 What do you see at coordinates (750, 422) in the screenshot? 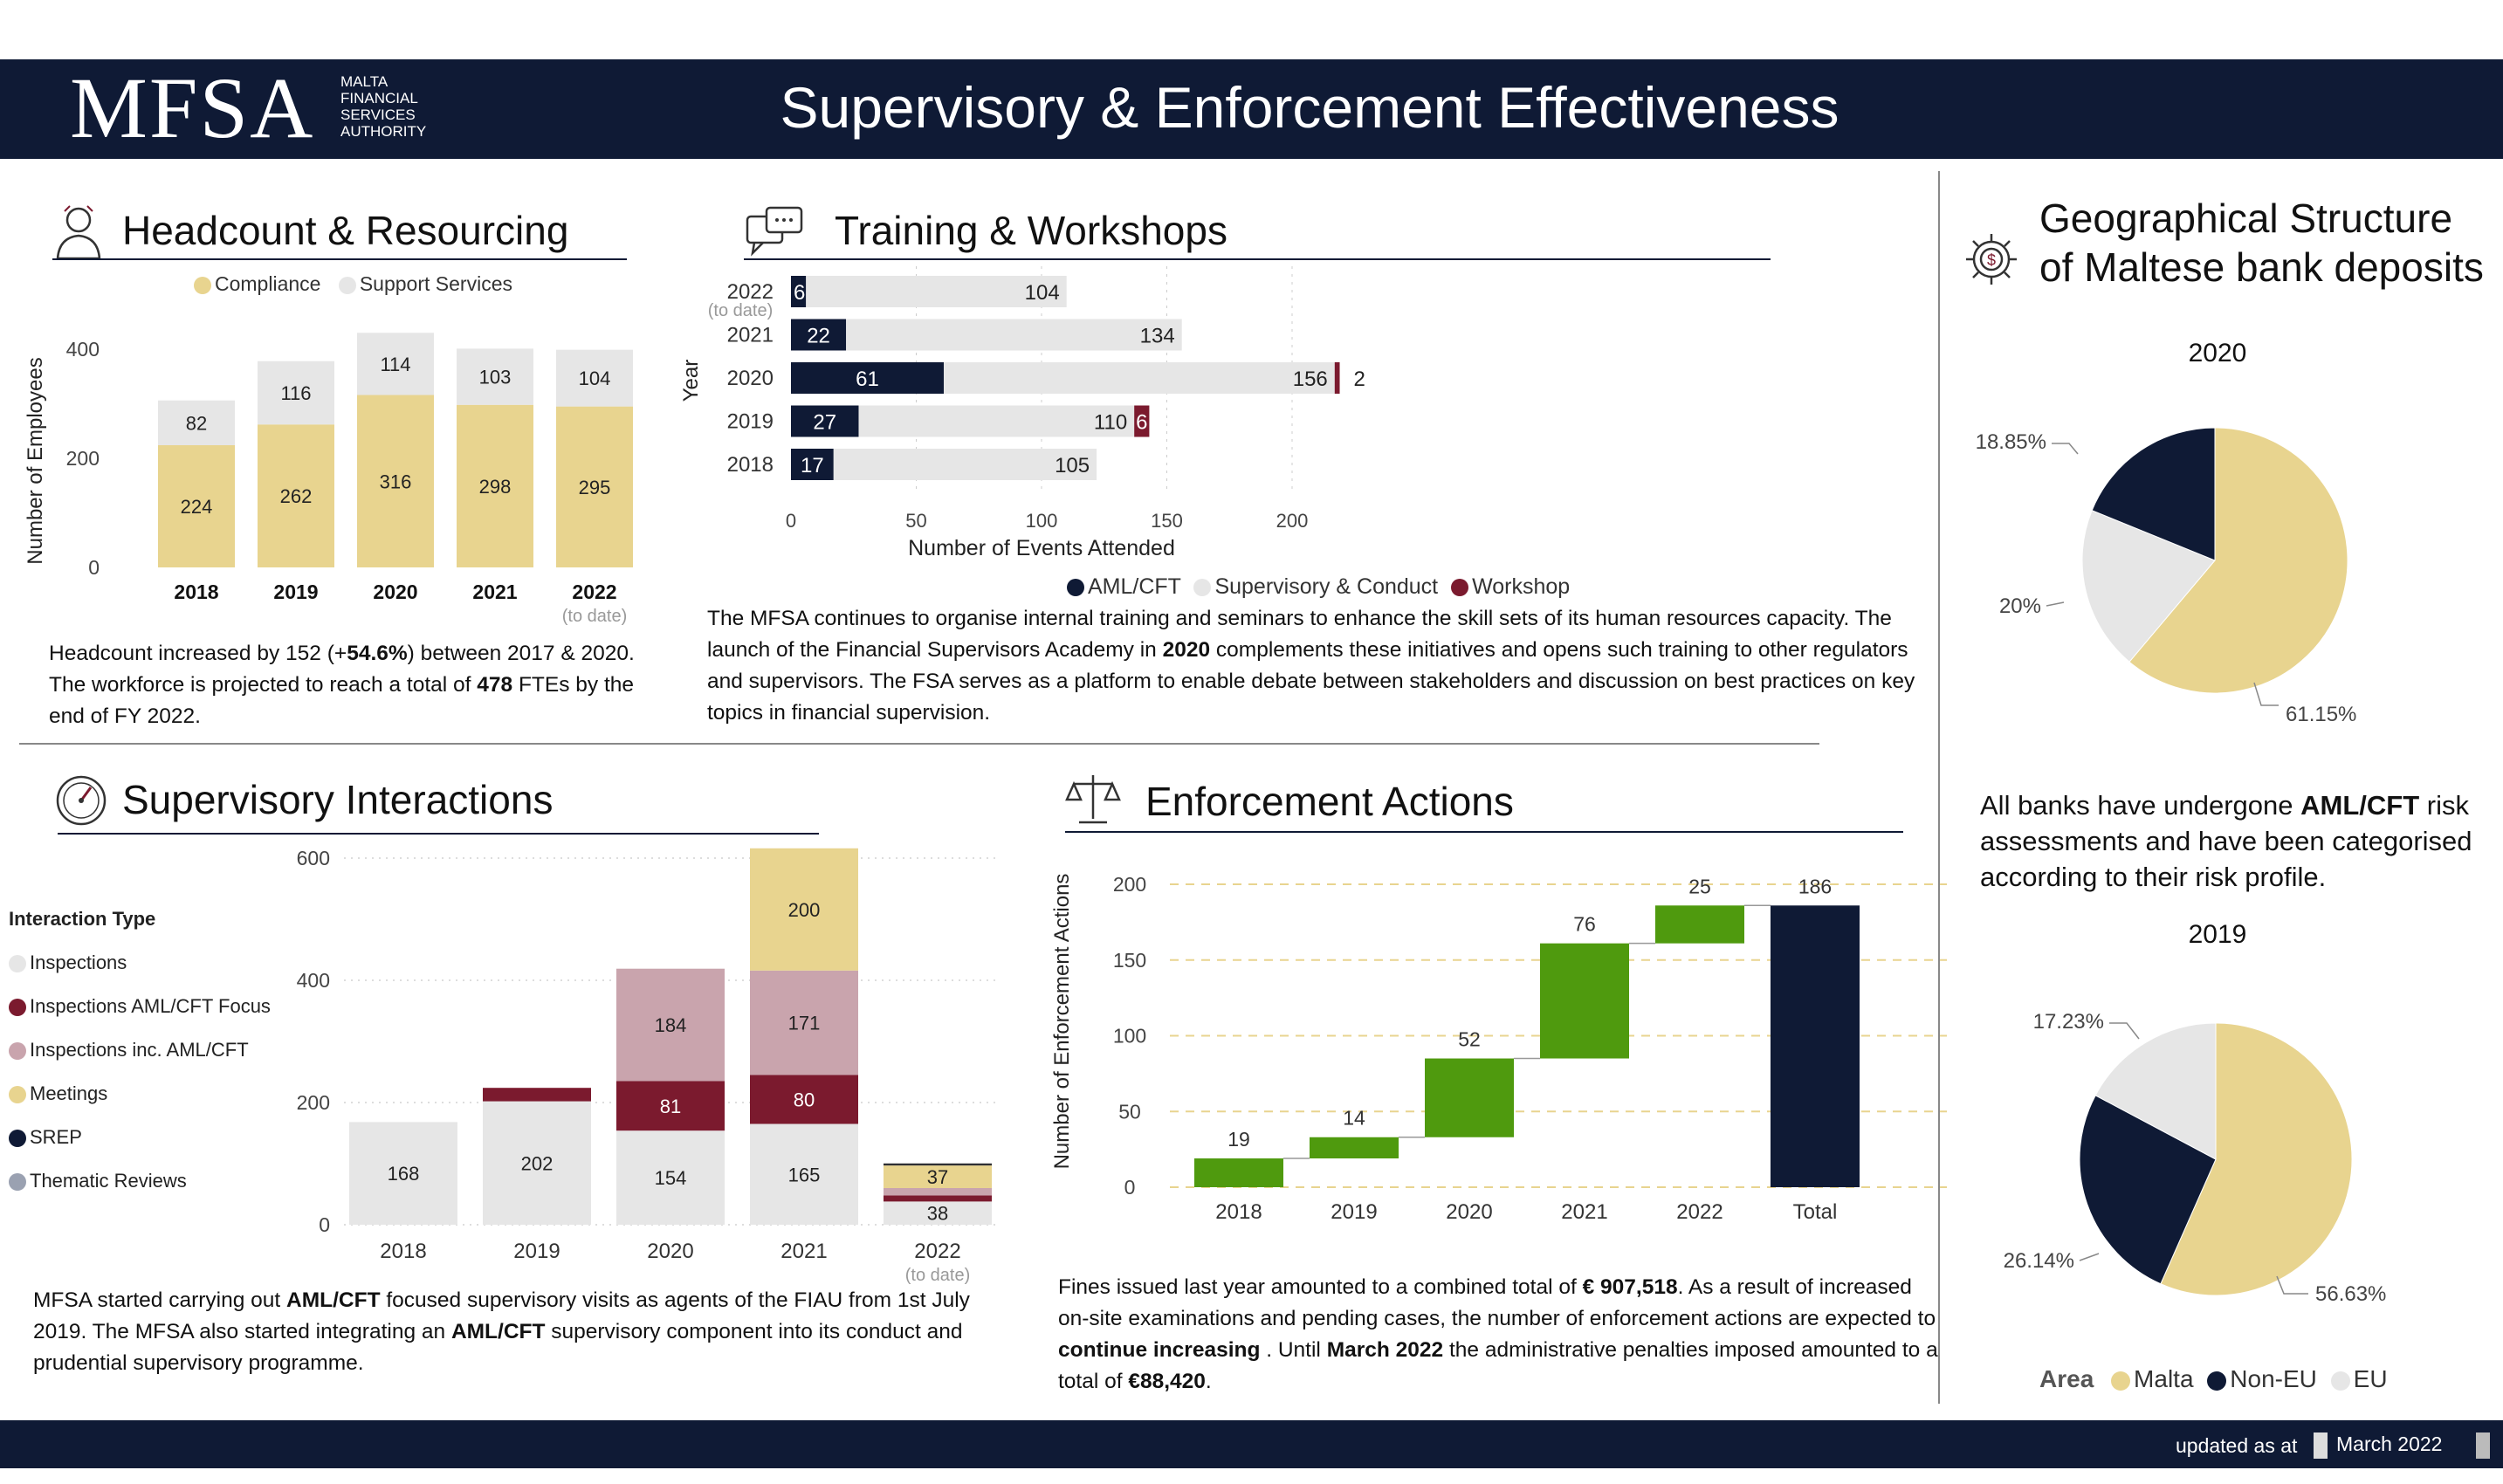
I see `y-tick-label: 2019` at bounding box center [750, 422].